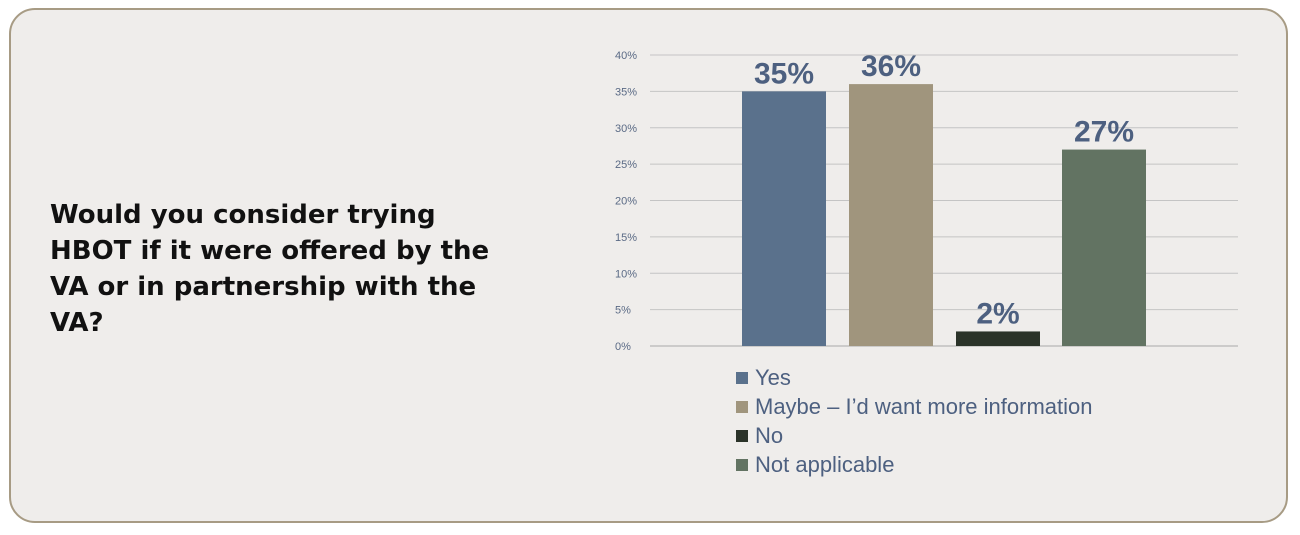 The height and width of the screenshot is (535, 1300). I want to click on y-tick-label: 30%, so click(626, 129).